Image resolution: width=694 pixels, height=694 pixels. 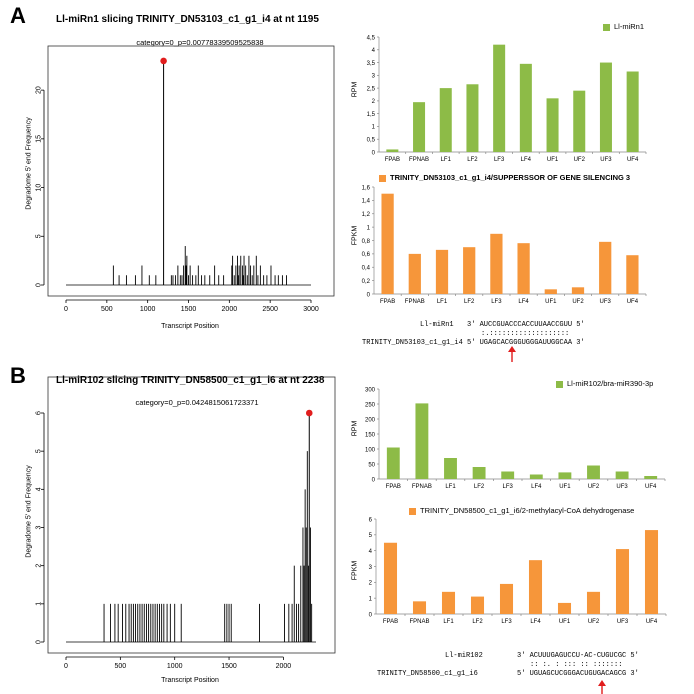 What do you see at coordinates (371, 536) in the screenshot?
I see `bar-b2-ytick-label: 5` at bounding box center [371, 536].